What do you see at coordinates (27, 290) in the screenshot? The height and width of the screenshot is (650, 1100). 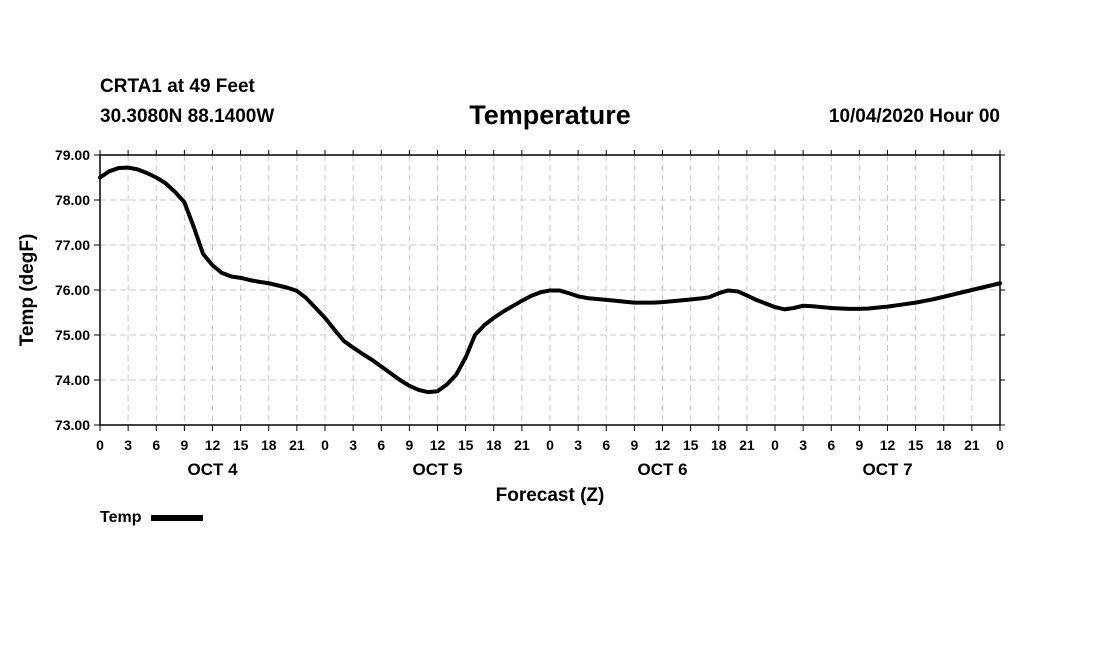 I see `y-axis-title: Temp (degF)` at bounding box center [27, 290].